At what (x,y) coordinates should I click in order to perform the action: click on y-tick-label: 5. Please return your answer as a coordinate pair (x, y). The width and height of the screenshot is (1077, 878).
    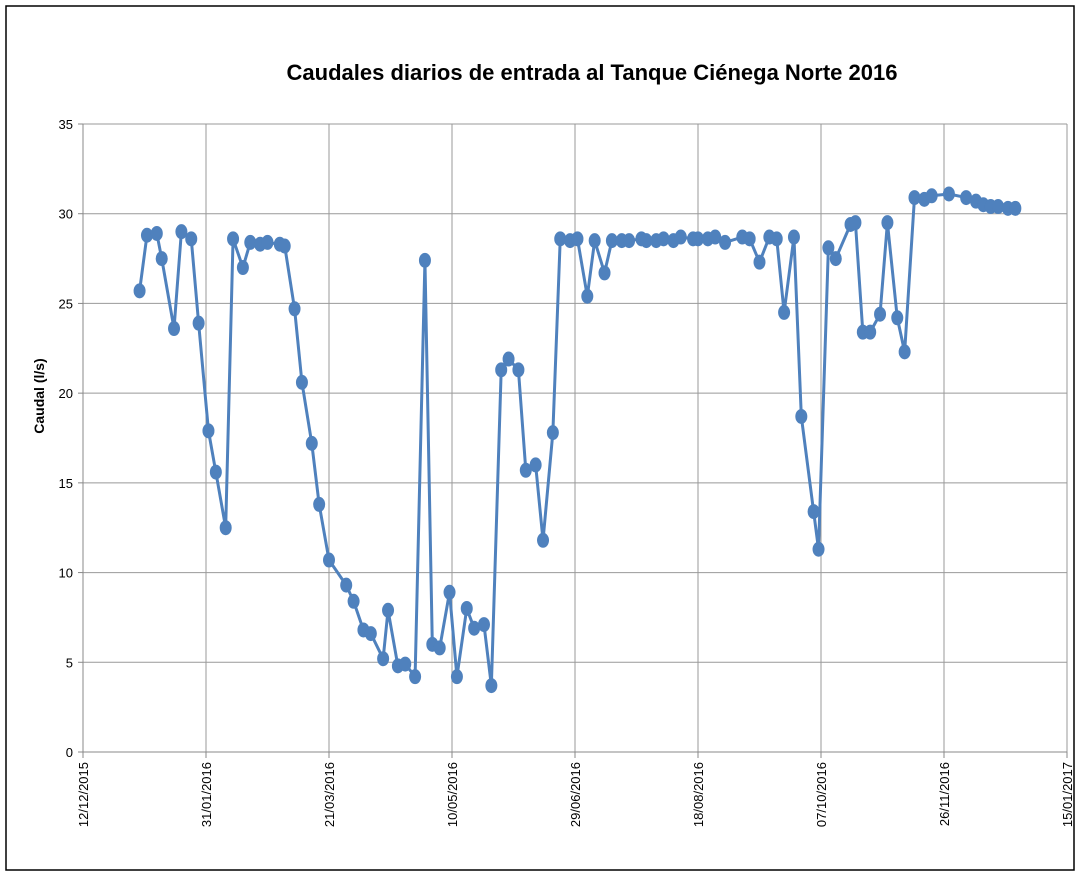
    Looking at the image, I should click on (69, 662).